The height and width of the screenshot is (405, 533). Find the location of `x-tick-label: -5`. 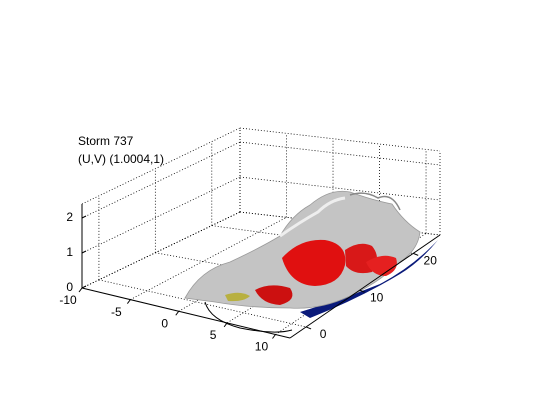

x-tick-label: -5 is located at coordinates (116, 312).